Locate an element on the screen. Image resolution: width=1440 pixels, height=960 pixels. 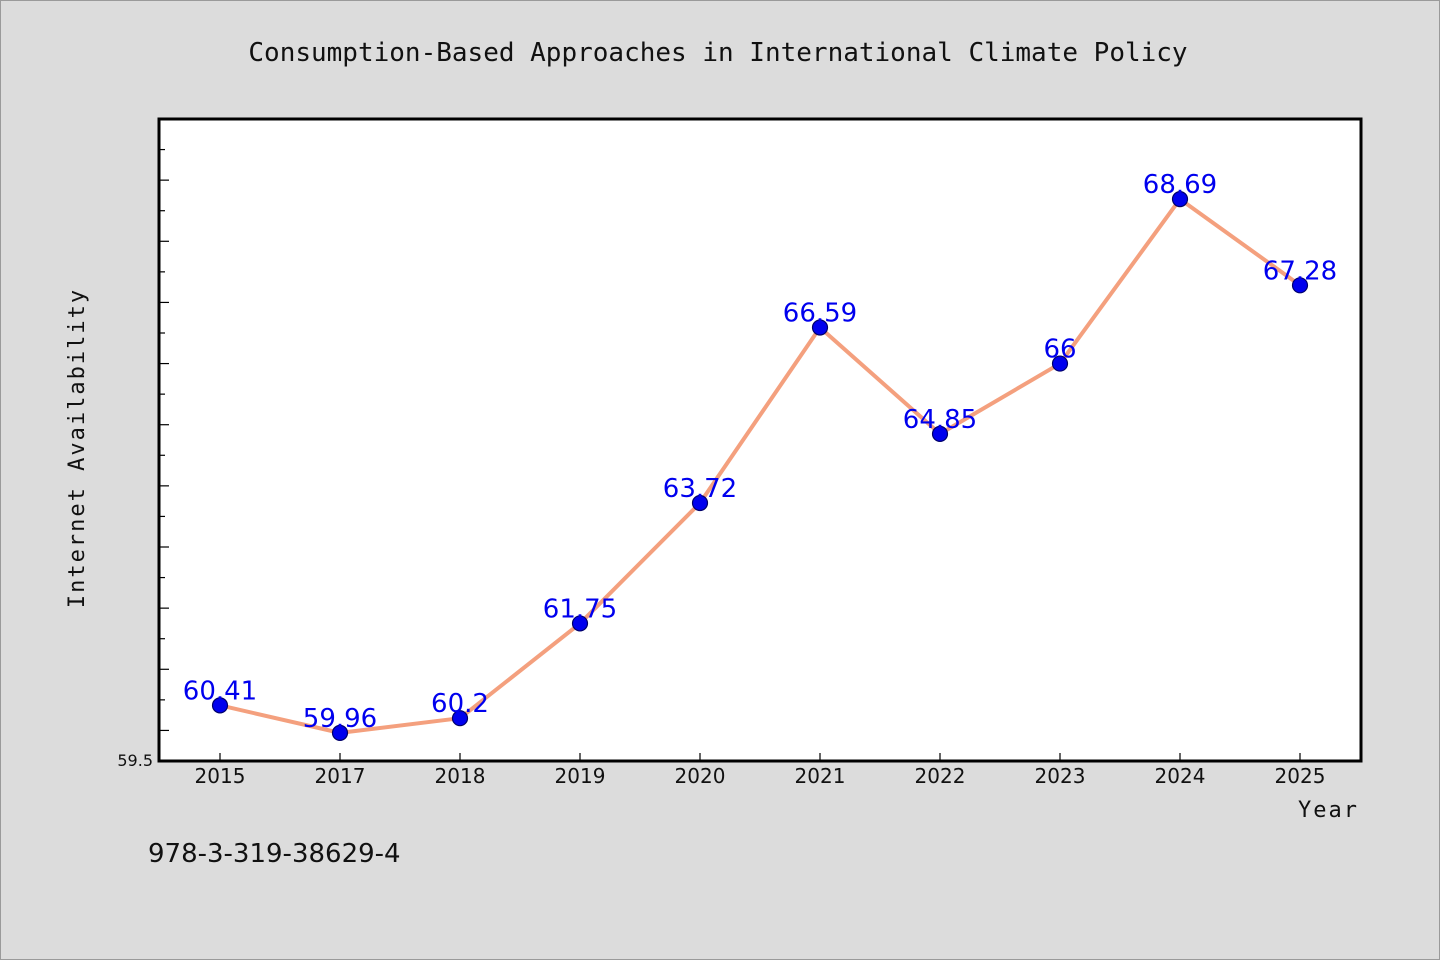
data-label: 64.85 is located at coordinates (940, 420).